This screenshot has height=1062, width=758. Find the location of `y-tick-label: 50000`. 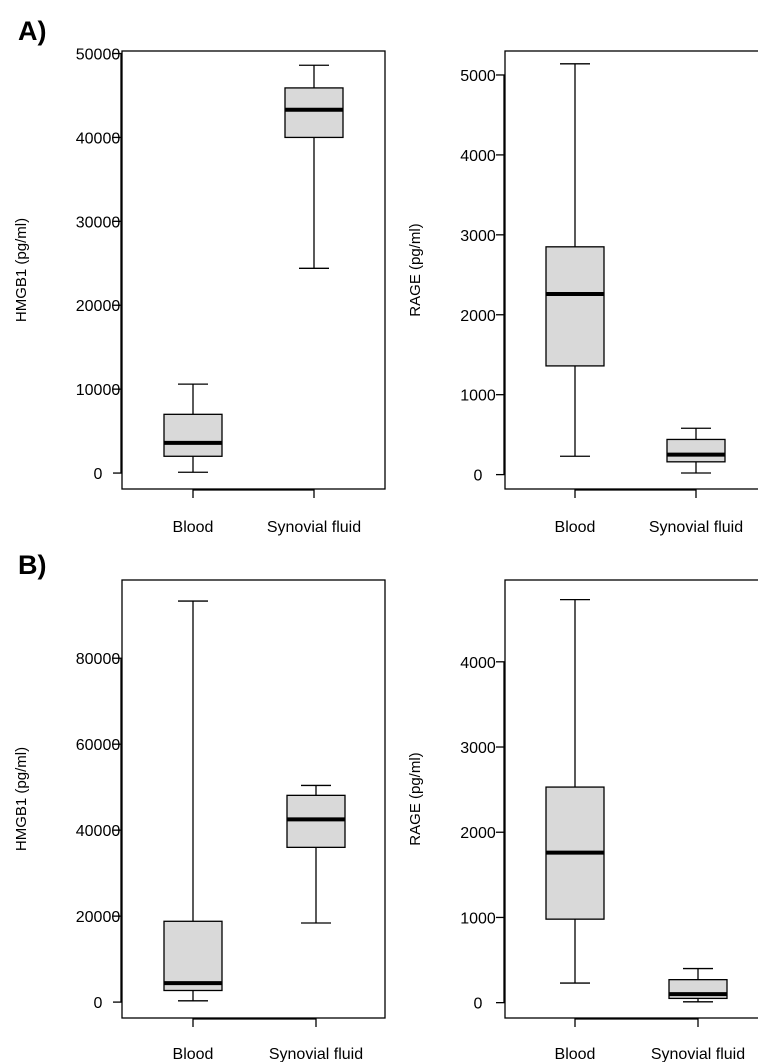

y-tick-label: 50000 is located at coordinates (98, 55).